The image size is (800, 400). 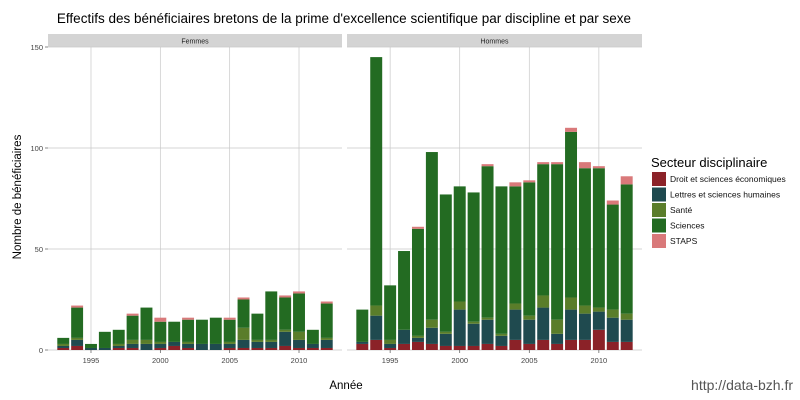 I want to click on legend-item: Droit et sciences économiques, so click(x=719, y=179).